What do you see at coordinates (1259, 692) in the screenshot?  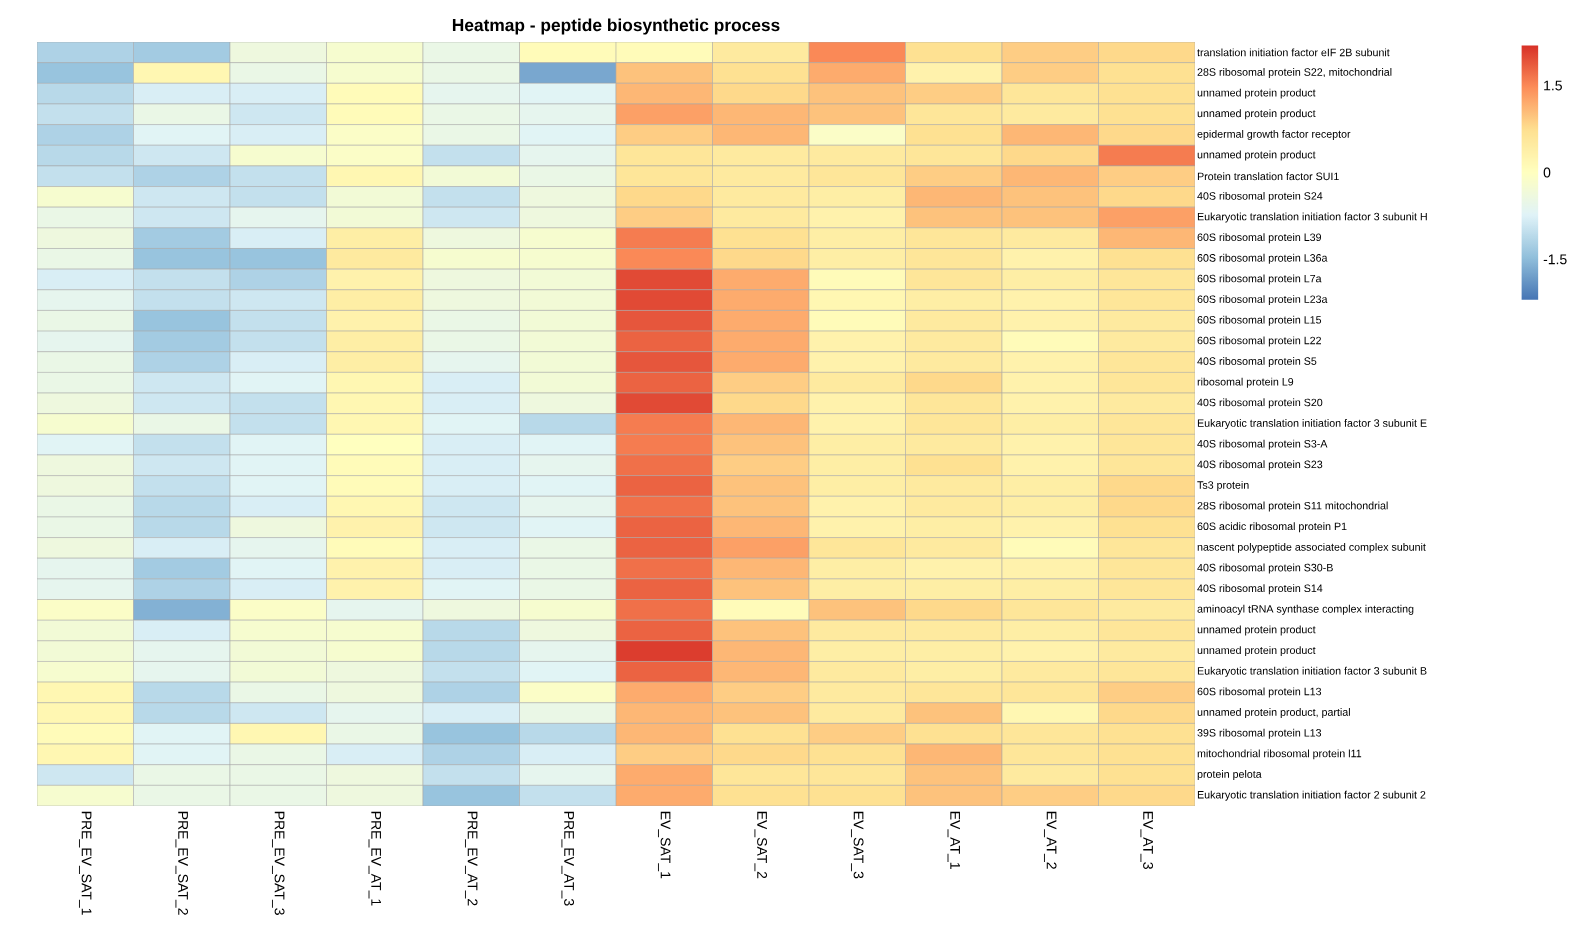 I see `y-tick-label: 60S ribosomal protein L13` at bounding box center [1259, 692].